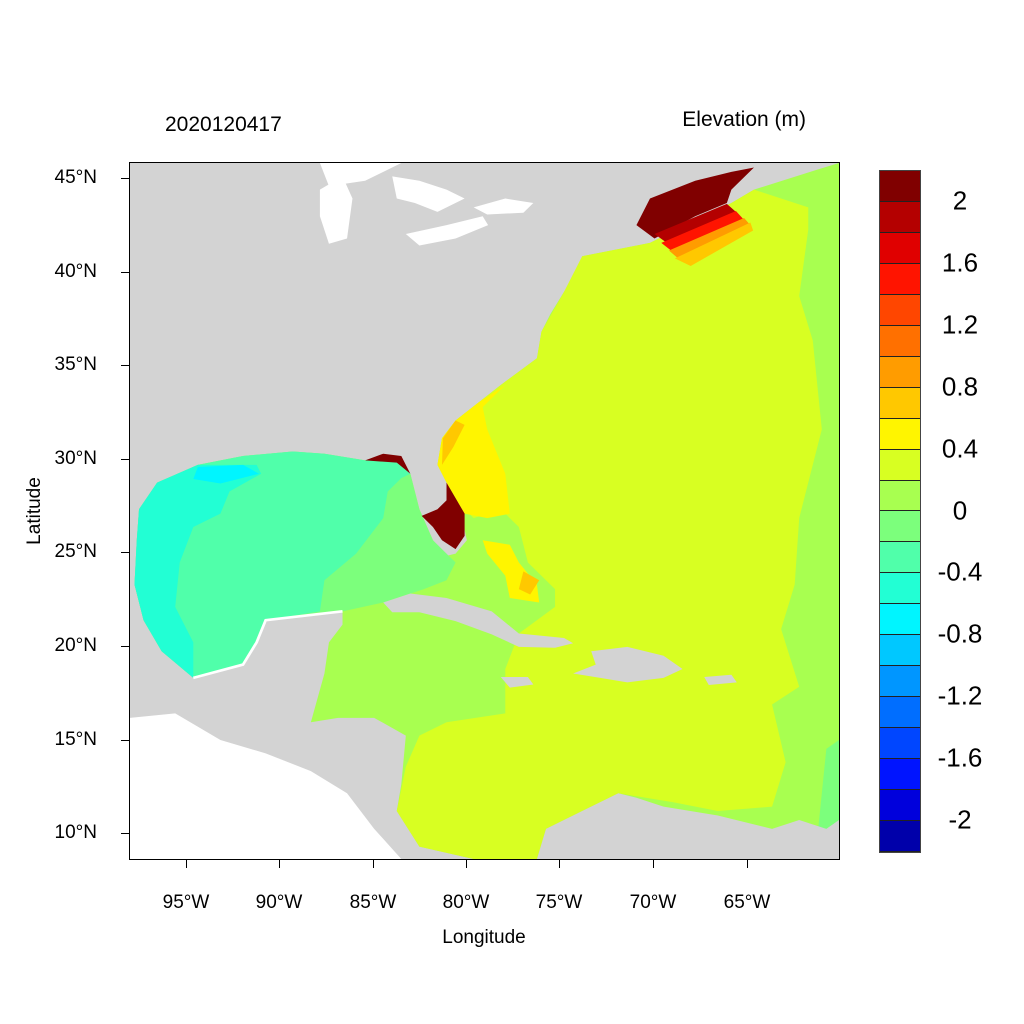 Image resolution: width=1024 pixels, height=1024 pixels. Describe the element at coordinates (75, 551) in the screenshot. I see `lat-tick-label: 25°N` at that location.